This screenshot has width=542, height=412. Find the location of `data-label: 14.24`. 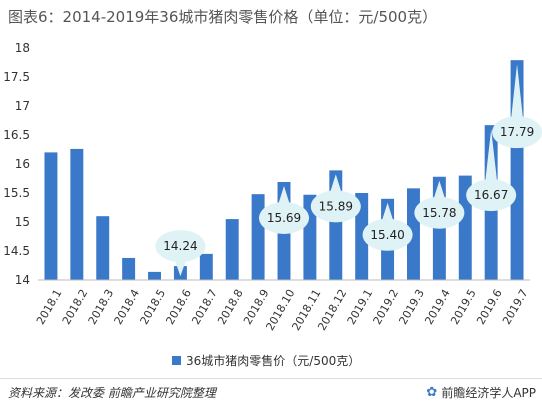

data-label: 14.24 is located at coordinates (180, 246).